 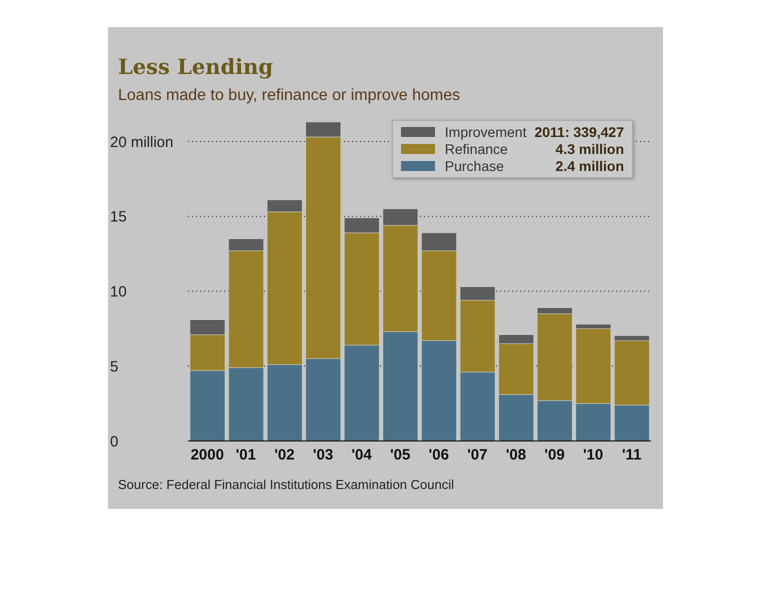 I want to click on y-tick-label: 20 million, so click(x=142, y=142).